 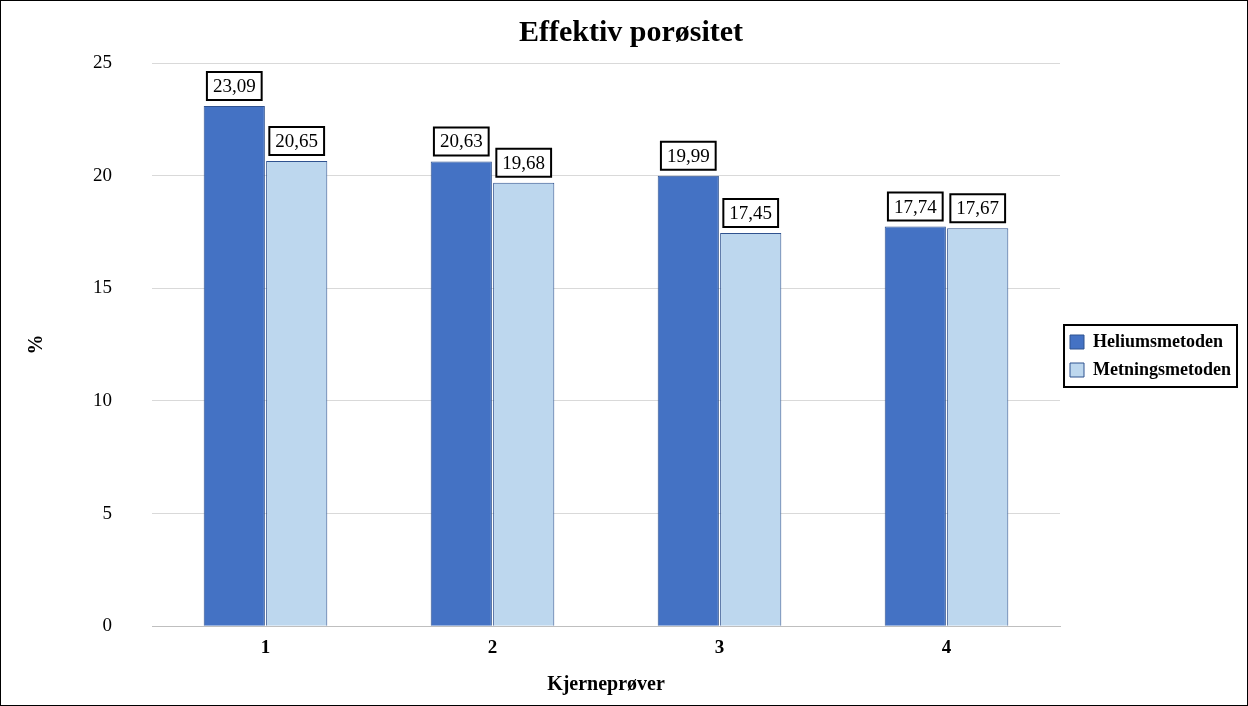 What do you see at coordinates (1162, 368) in the screenshot?
I see `legend-label: Metningsmetoden` at bounding box center [1162, 368].